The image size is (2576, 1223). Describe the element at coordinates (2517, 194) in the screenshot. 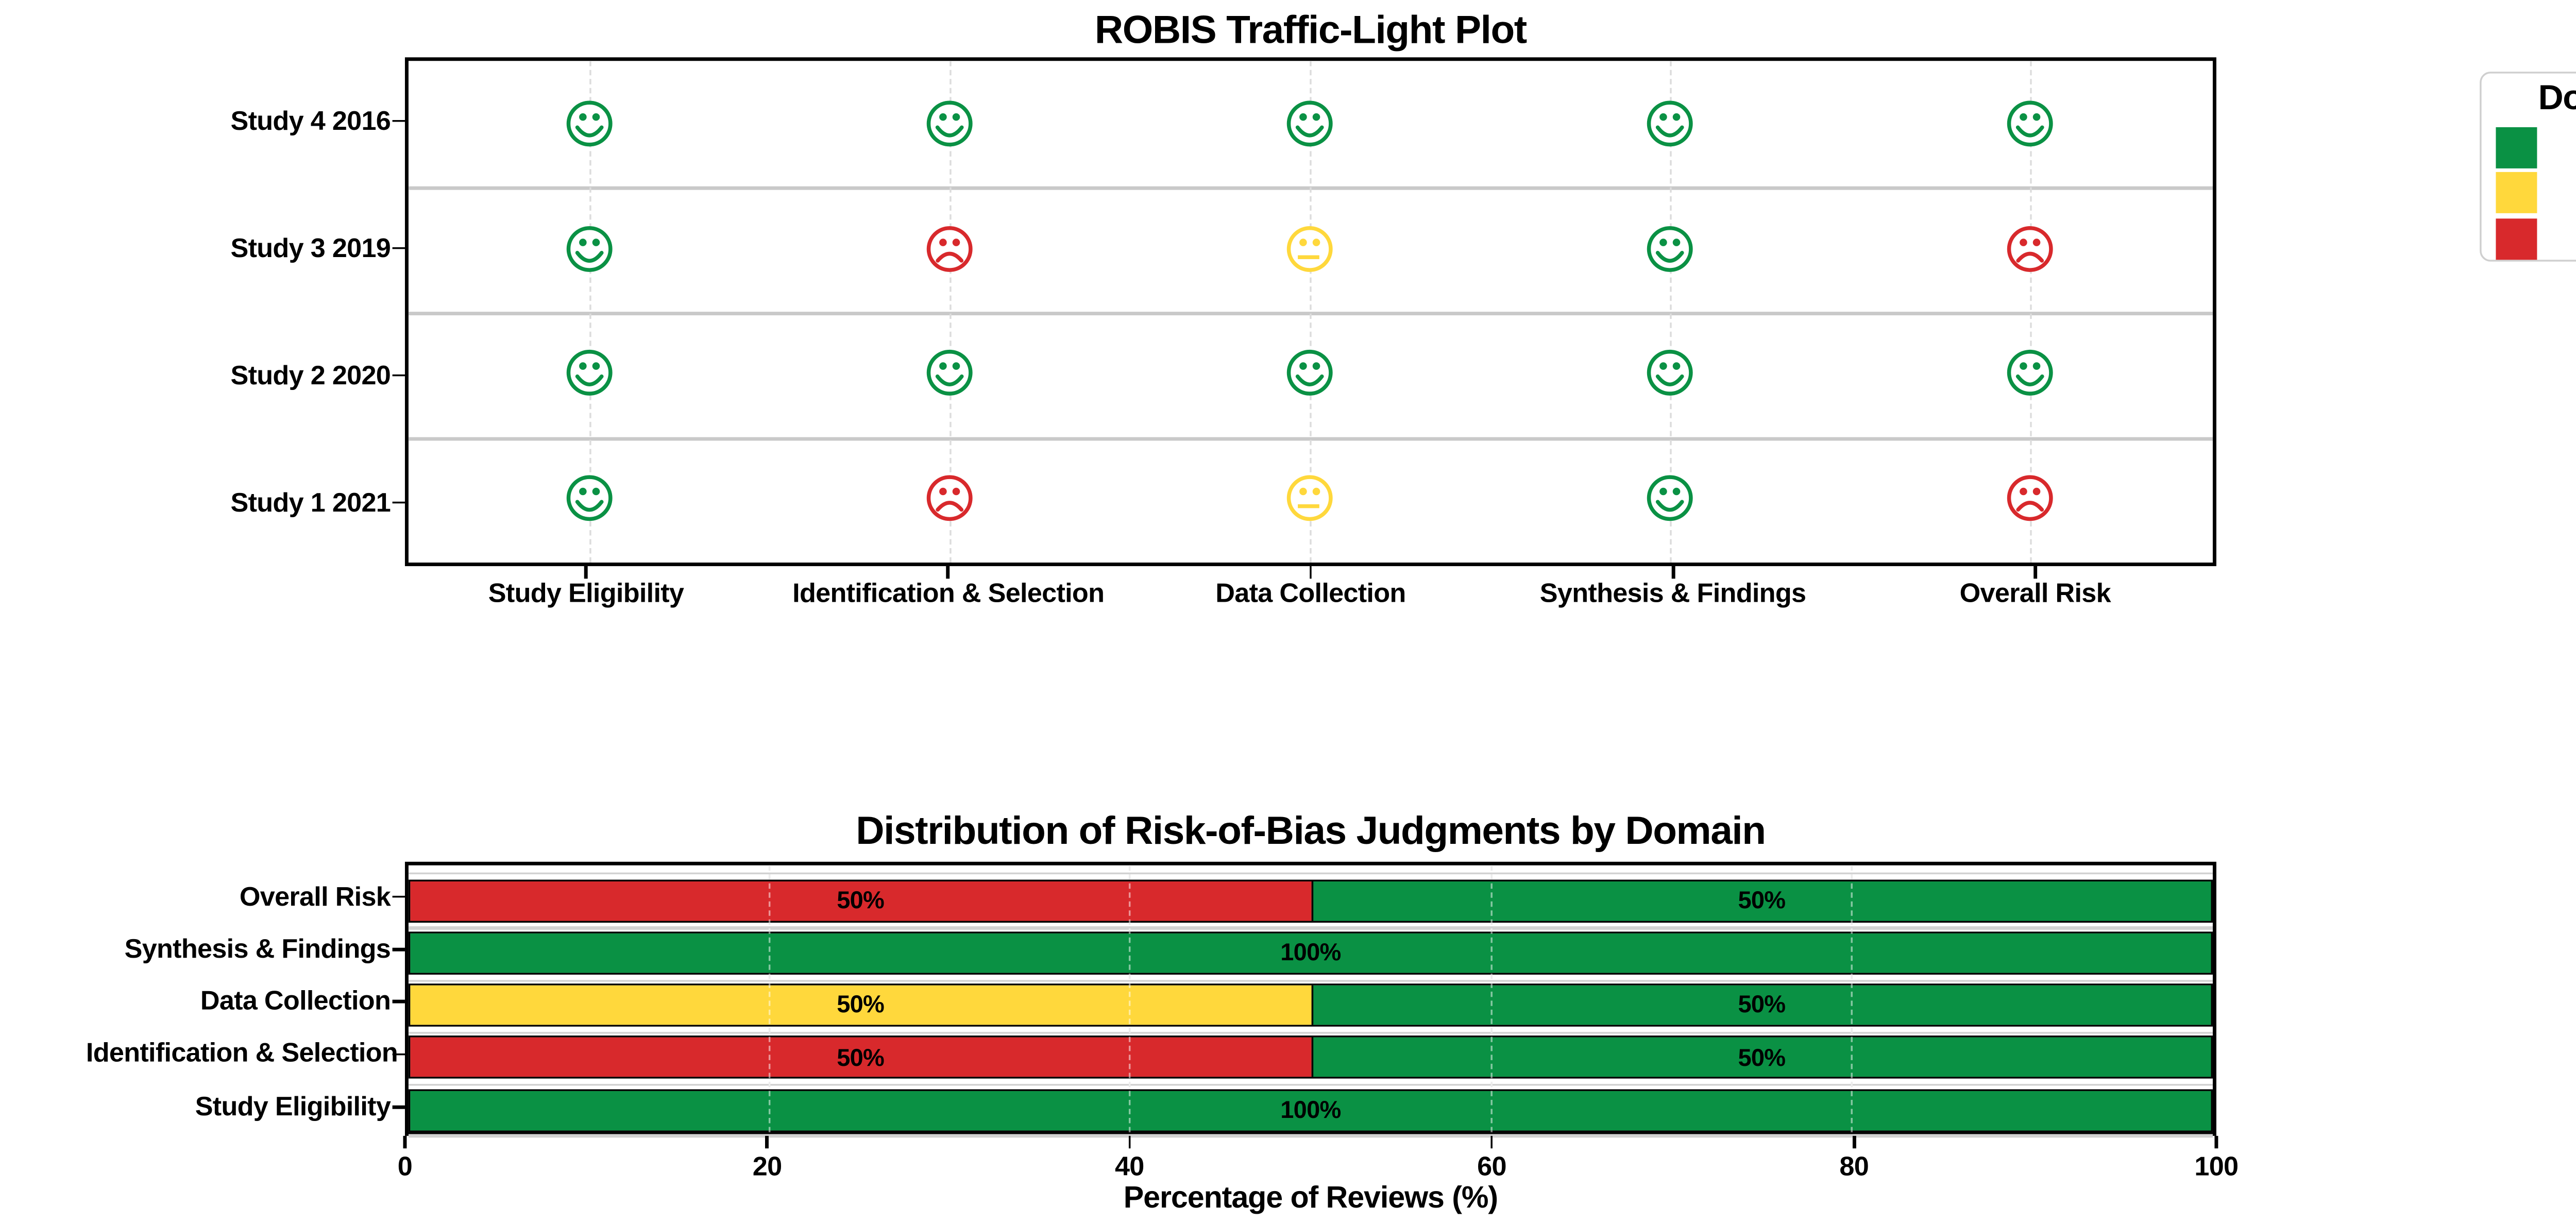

I see `legend-swatch-unclear-risk` at that location.